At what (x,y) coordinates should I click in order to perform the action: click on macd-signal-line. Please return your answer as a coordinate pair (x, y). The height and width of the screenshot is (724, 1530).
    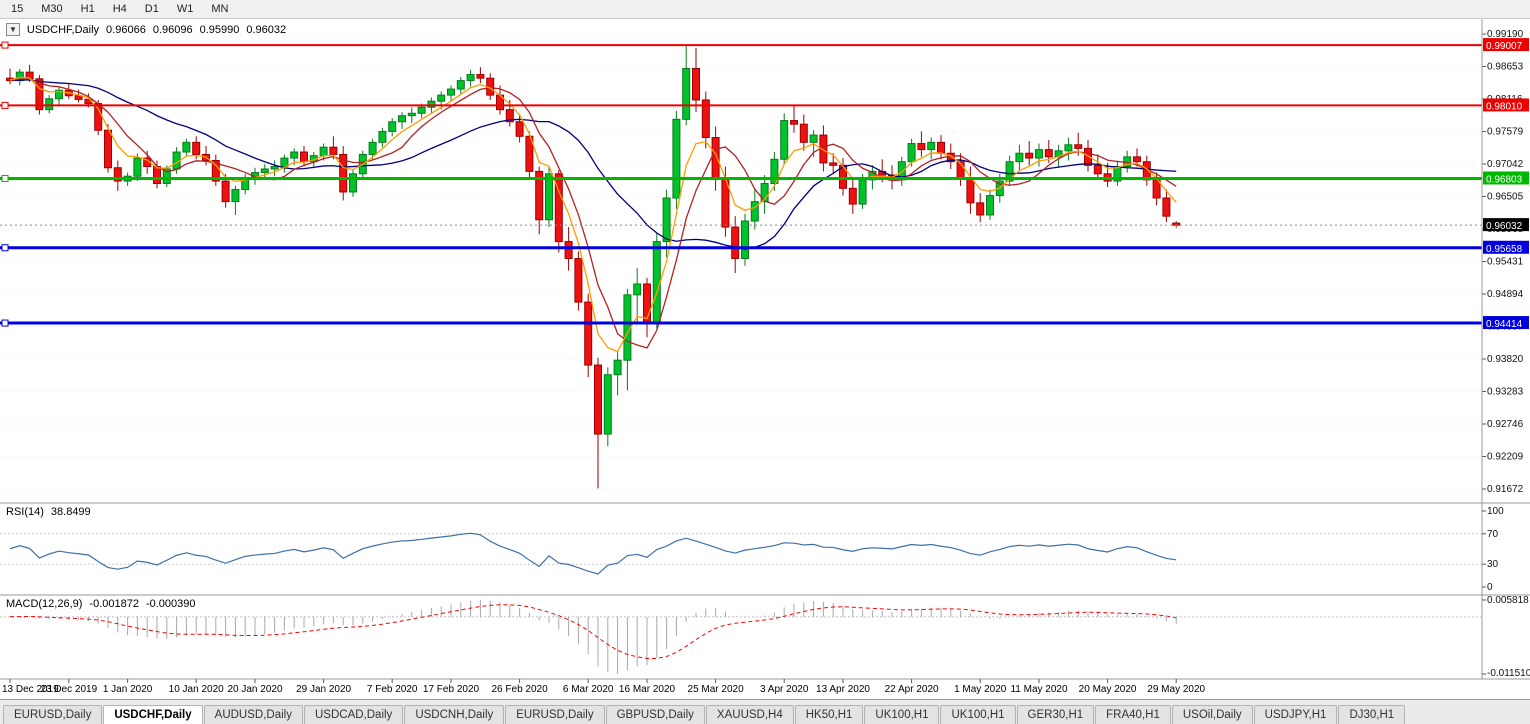
    Looking at the image, I should click on (593, 632).